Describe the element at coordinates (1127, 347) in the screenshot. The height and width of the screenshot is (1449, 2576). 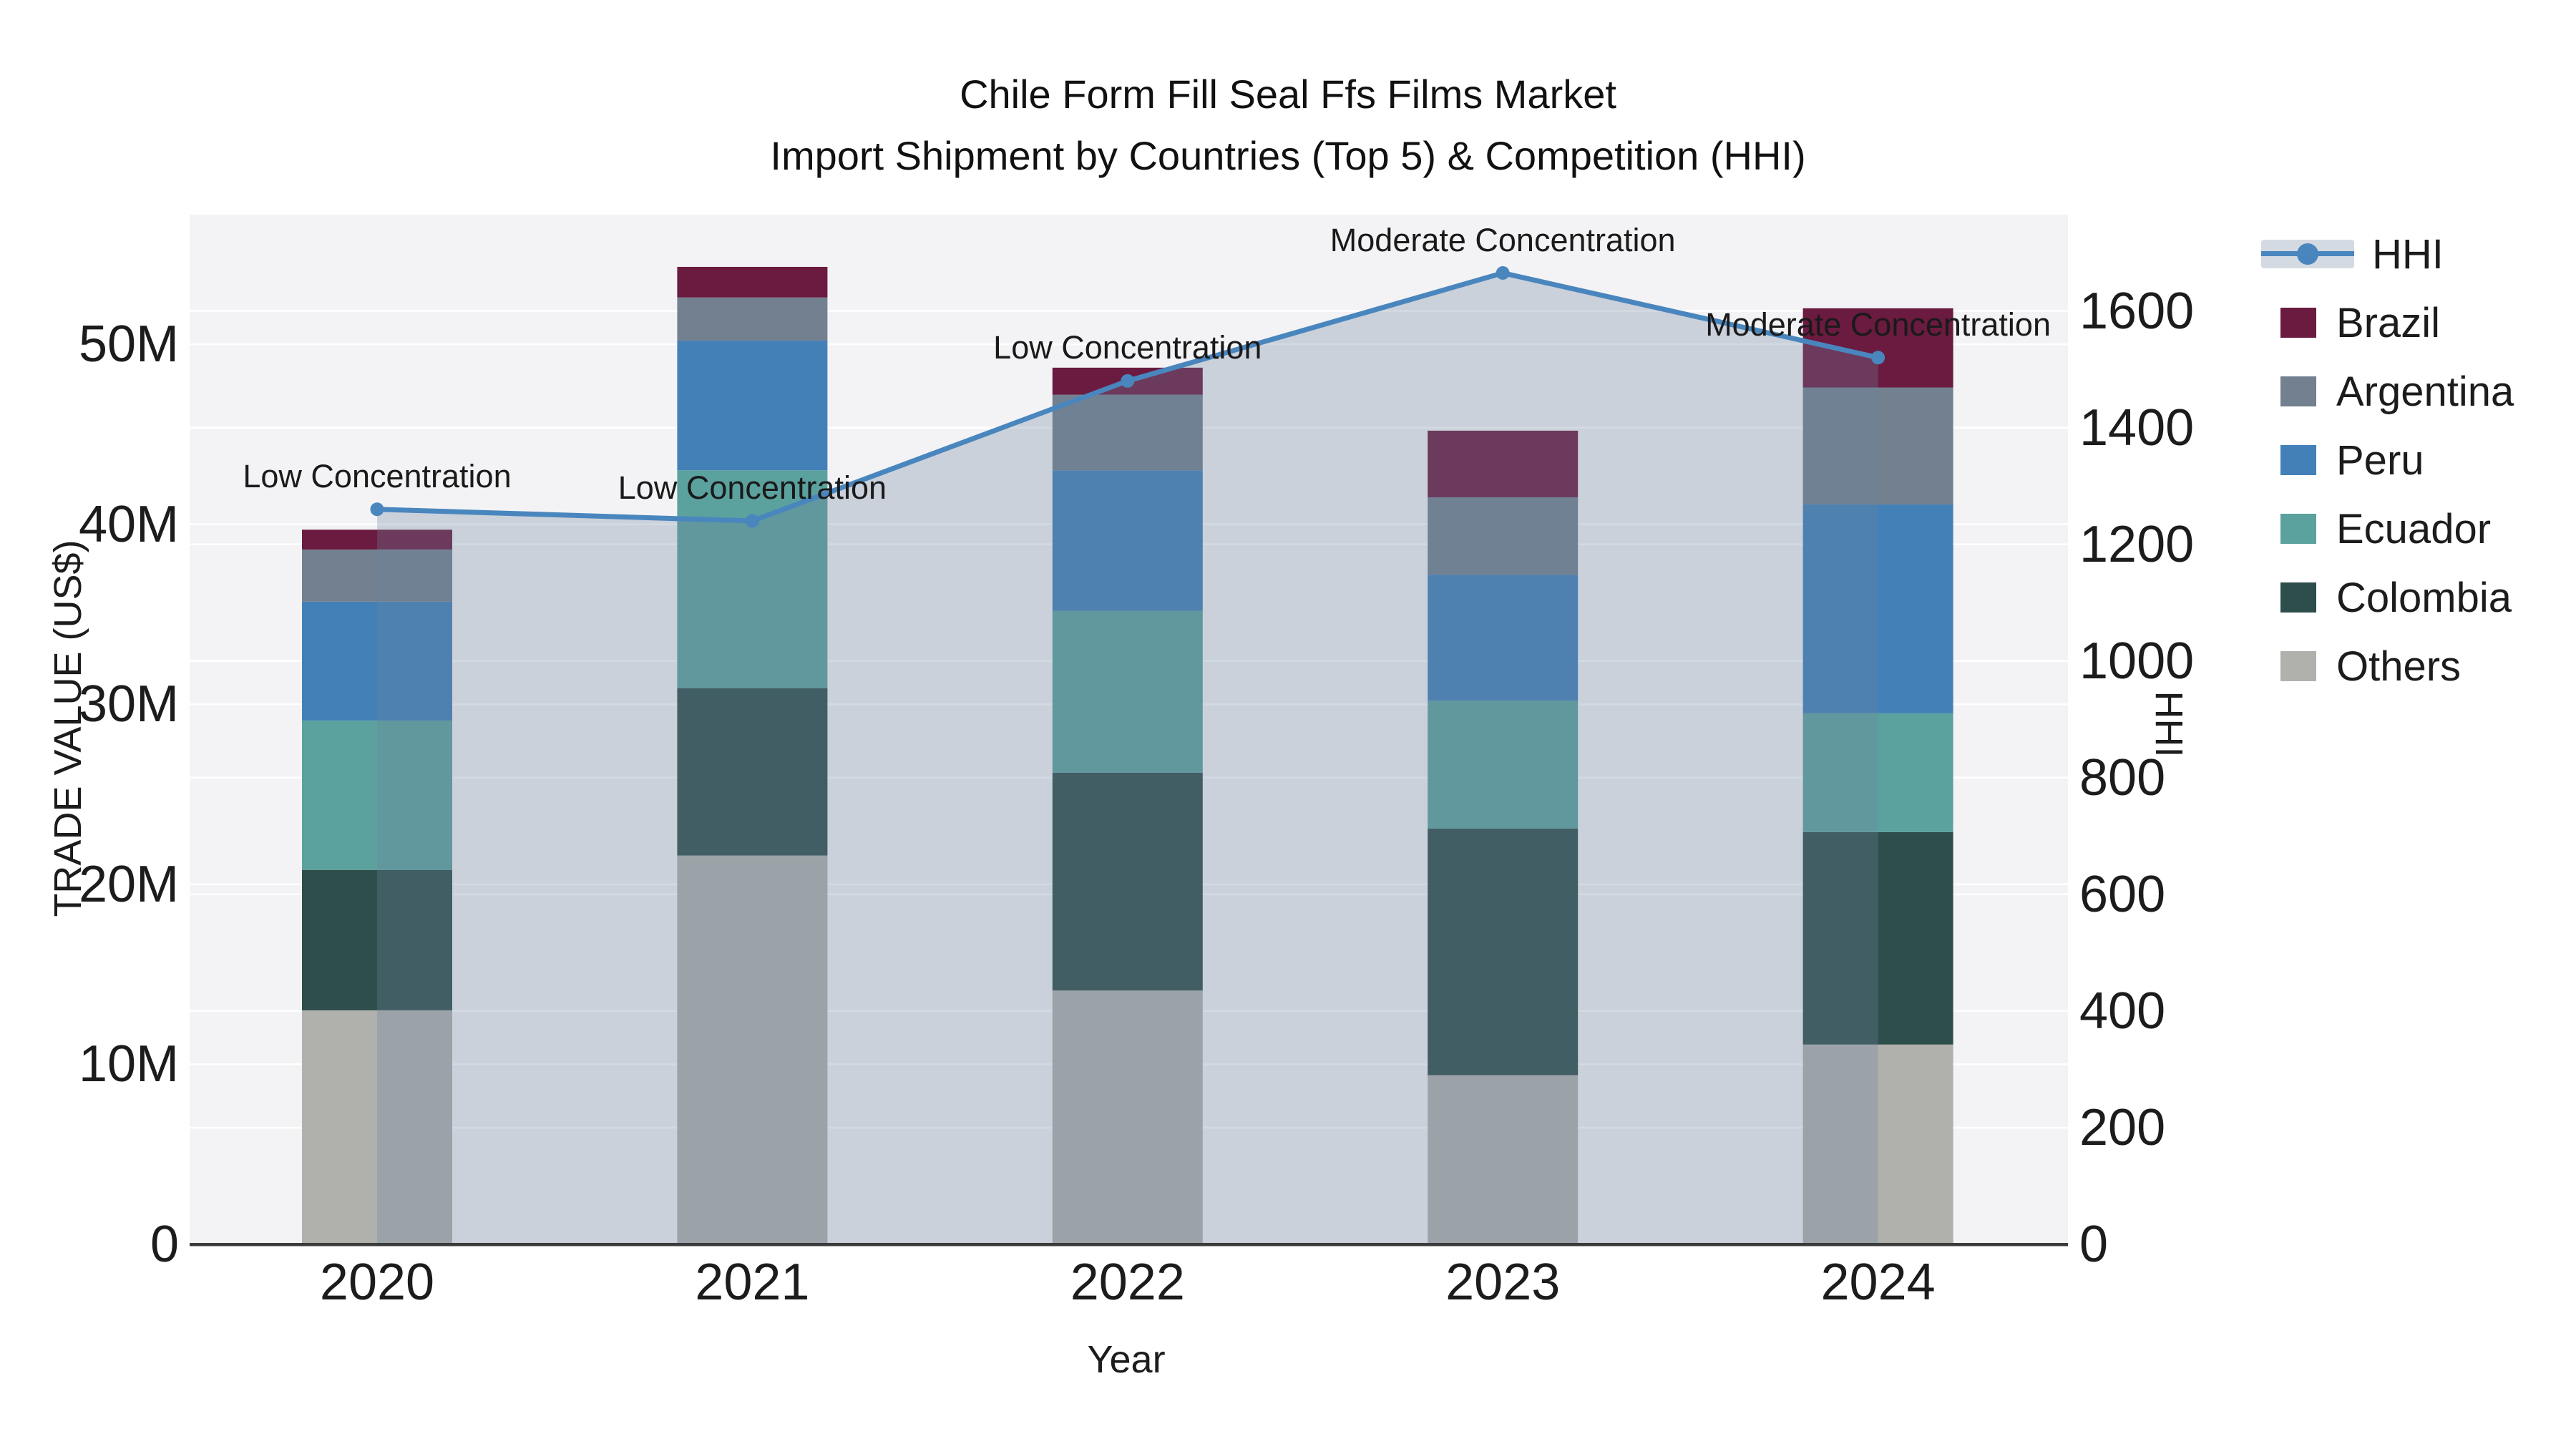
I see `annotation-2022: Low Concentration` at that location.